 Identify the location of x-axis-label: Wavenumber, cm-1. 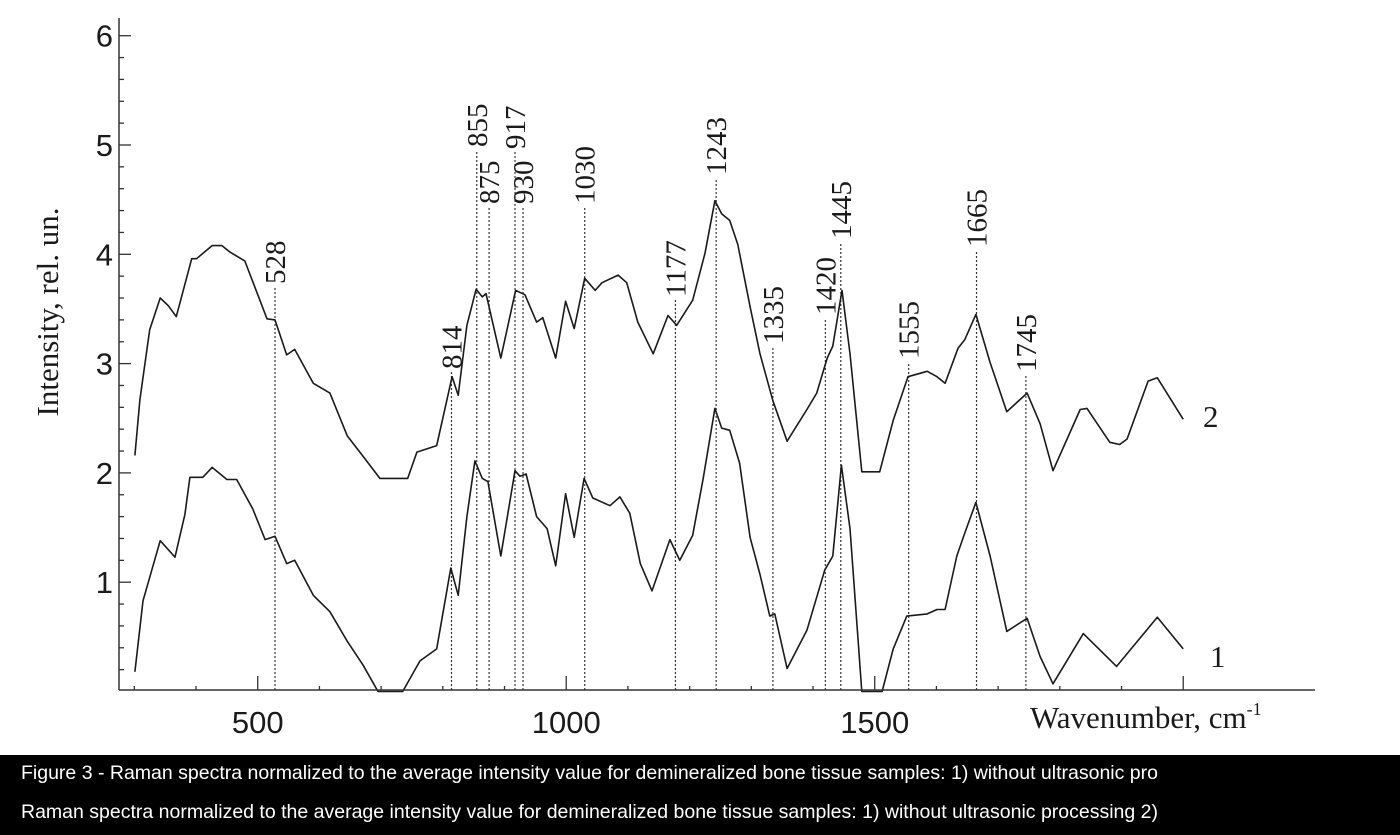
(1146, 717).